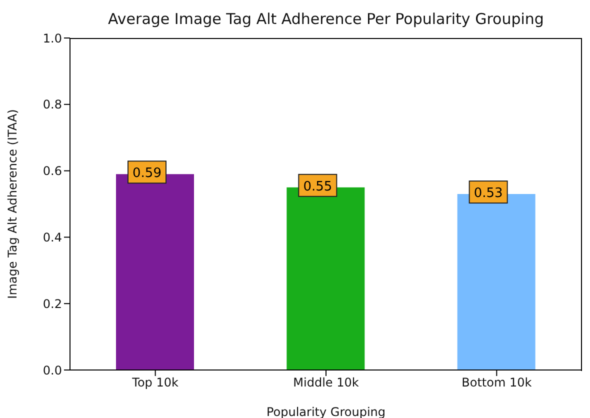 The image size is (590, 418). I want to click on x-tick-label: Top 10k, so click(155, 383).